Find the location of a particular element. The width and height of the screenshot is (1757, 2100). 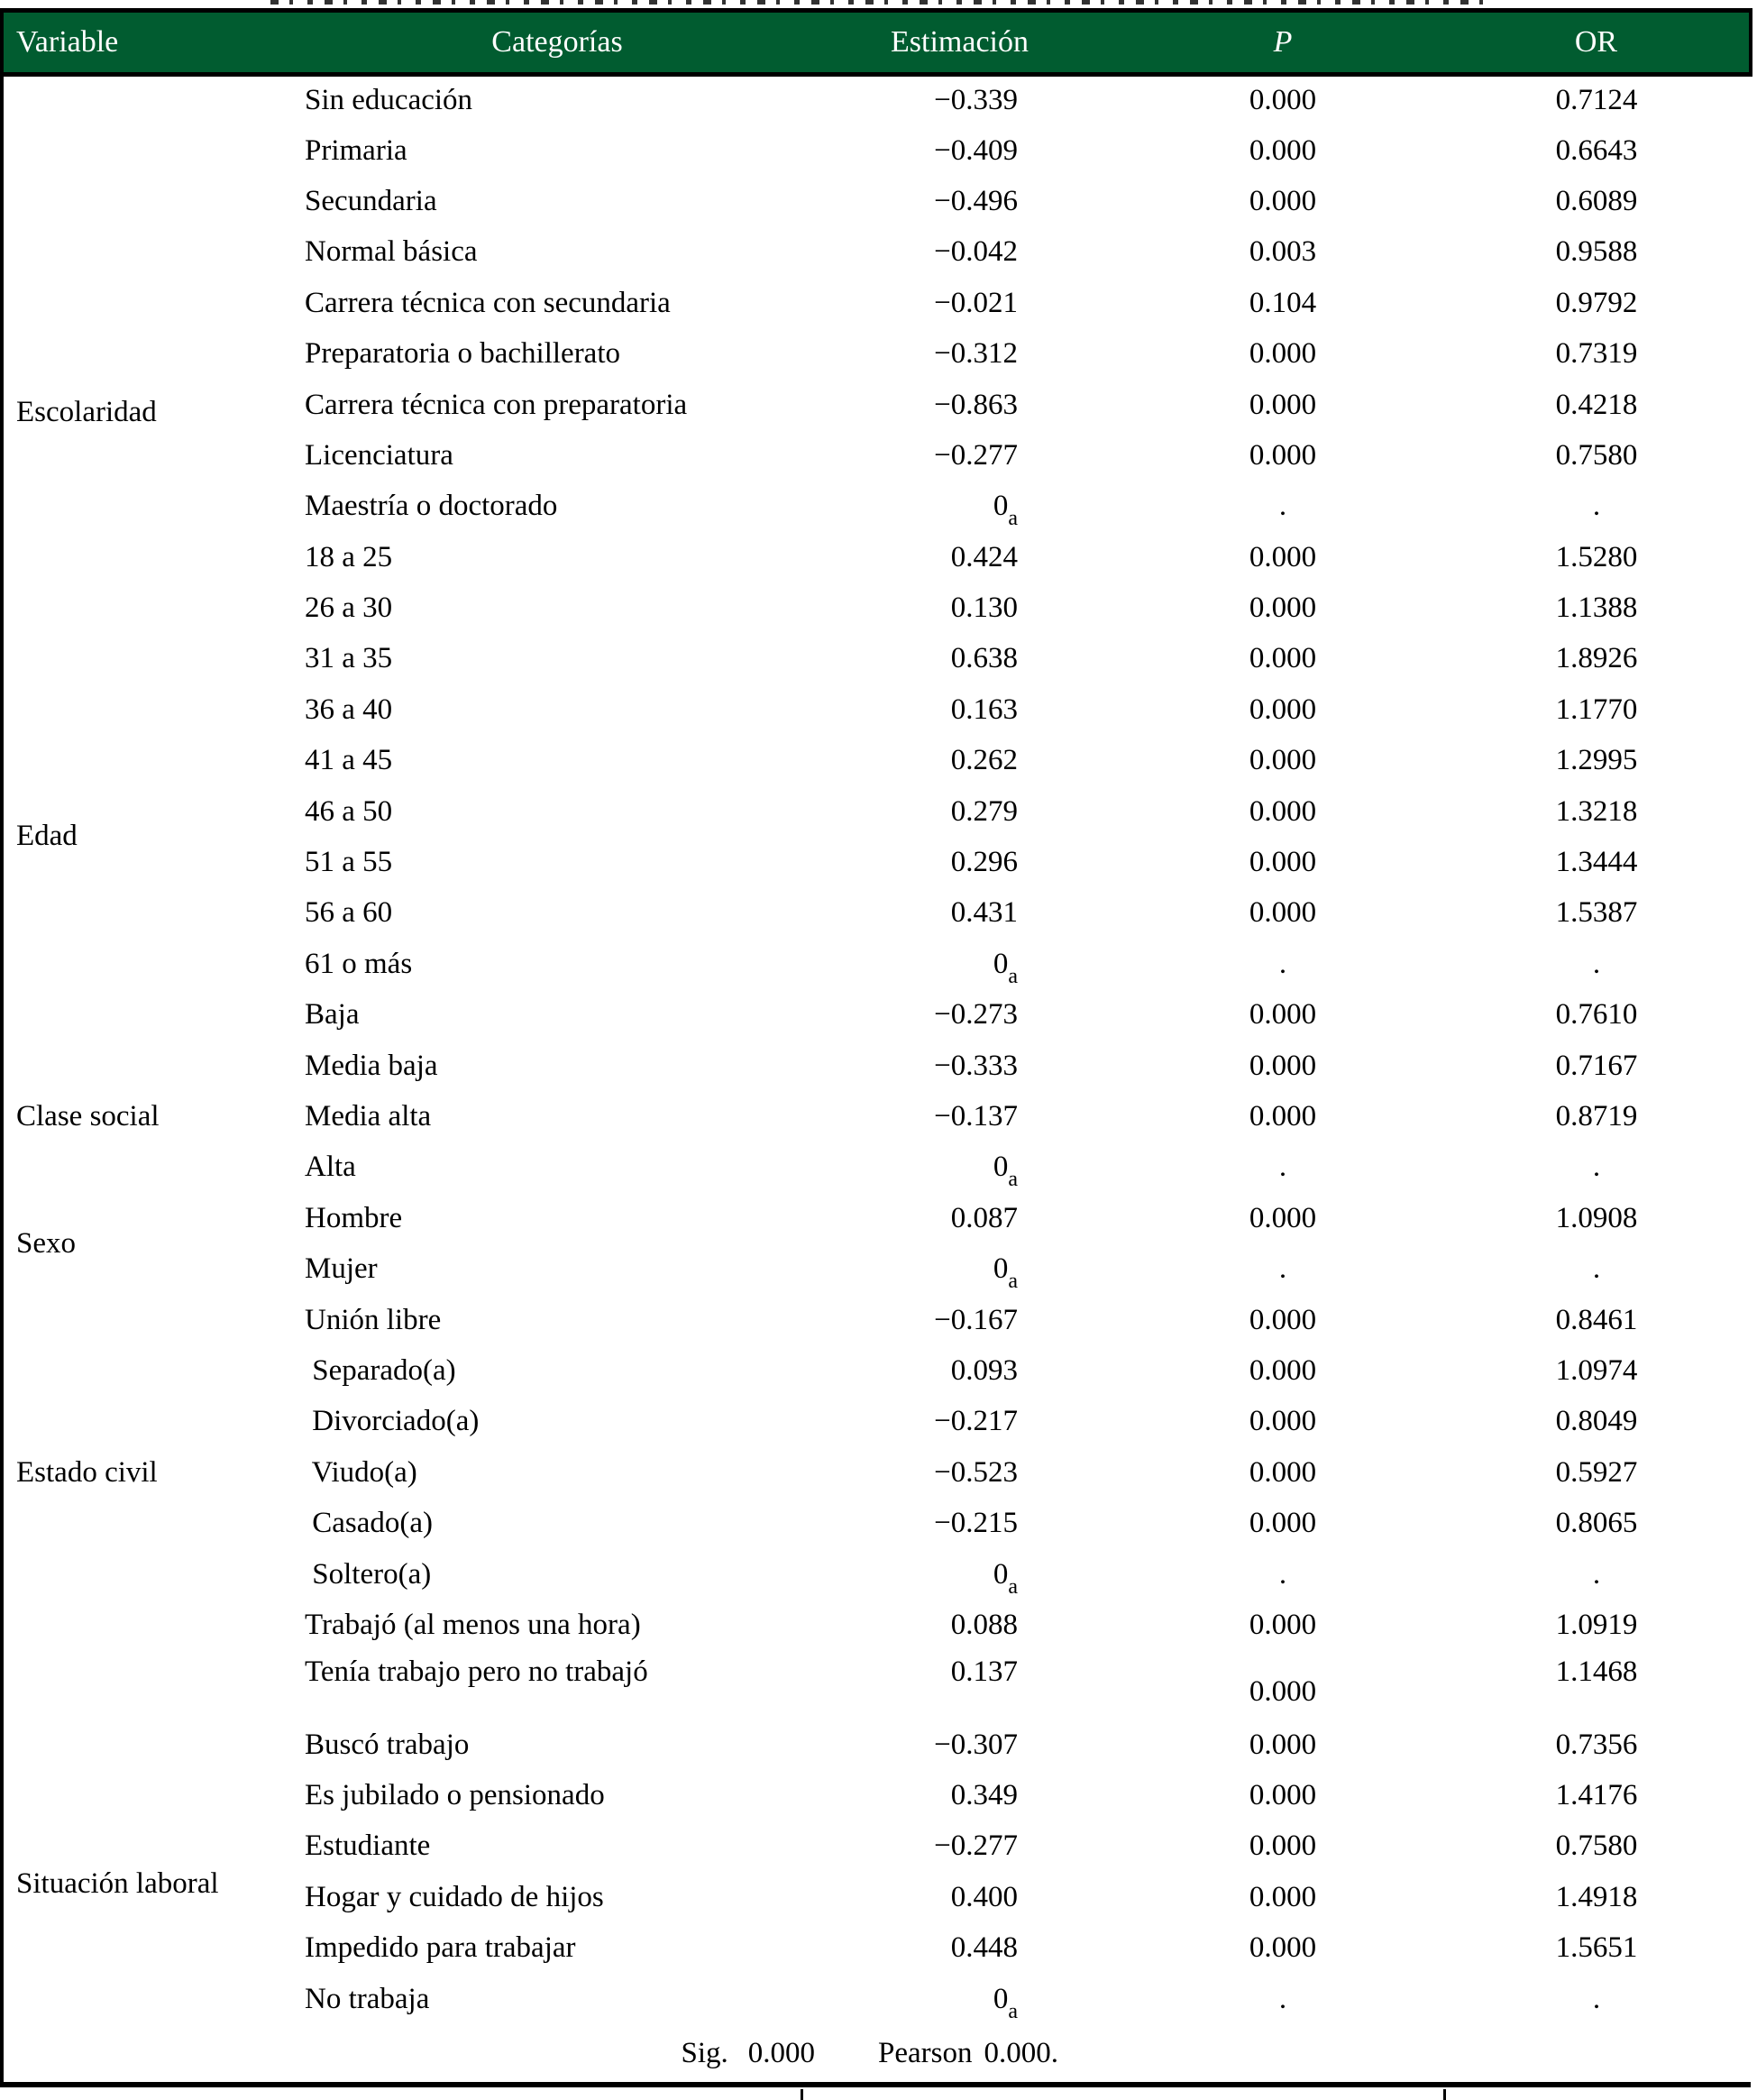

cell-categoria: Buscó trabajo is located at coordinates (387, 1744).